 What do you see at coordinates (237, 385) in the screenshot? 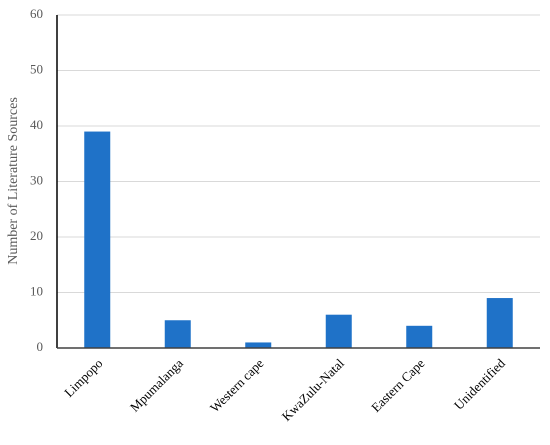
I see `x-tick-label: Western cape` at bounding box center [237, 385].